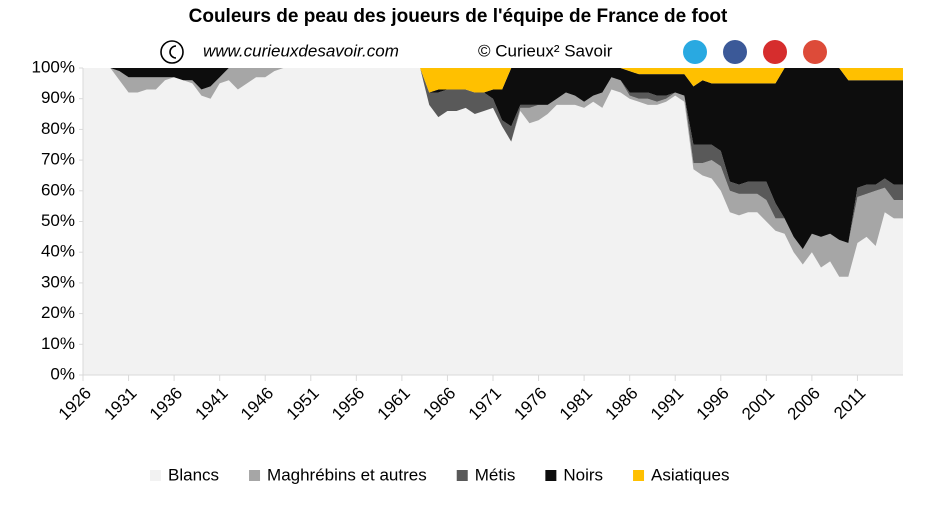 The width and height of the screenshot is (945, 509). I want to click on y-tick-label: 50%, so click(58, 220).